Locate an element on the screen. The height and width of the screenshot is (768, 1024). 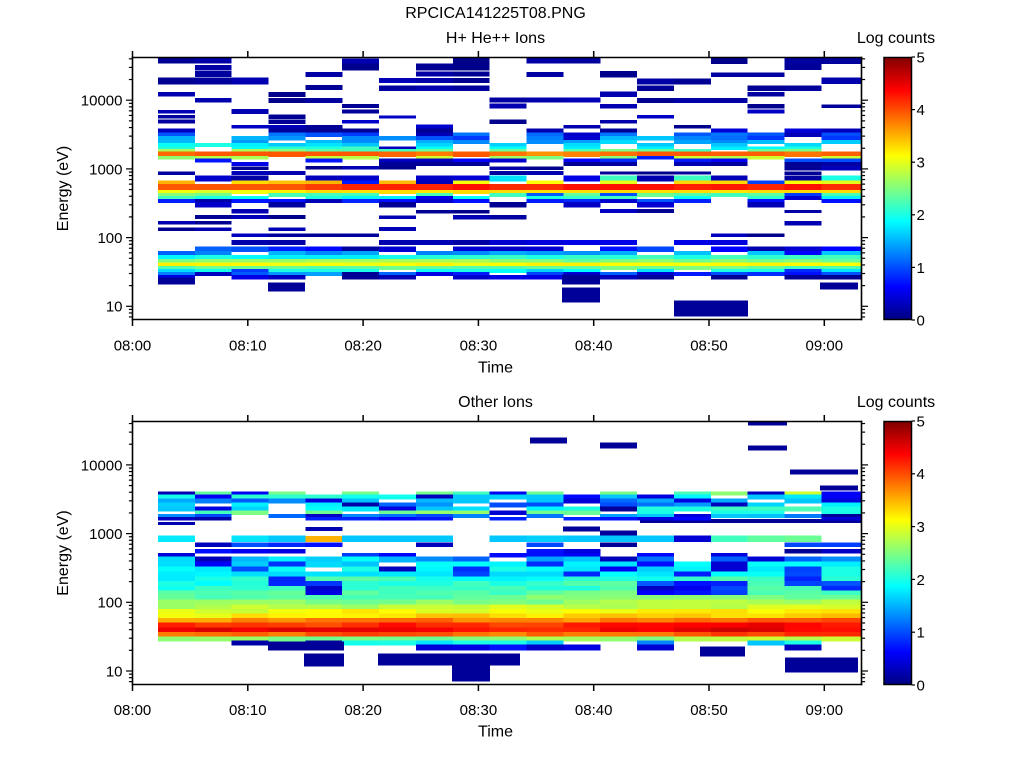
svg-text: RPCICA141225T08.PNG is located at coordinates (495, 13).